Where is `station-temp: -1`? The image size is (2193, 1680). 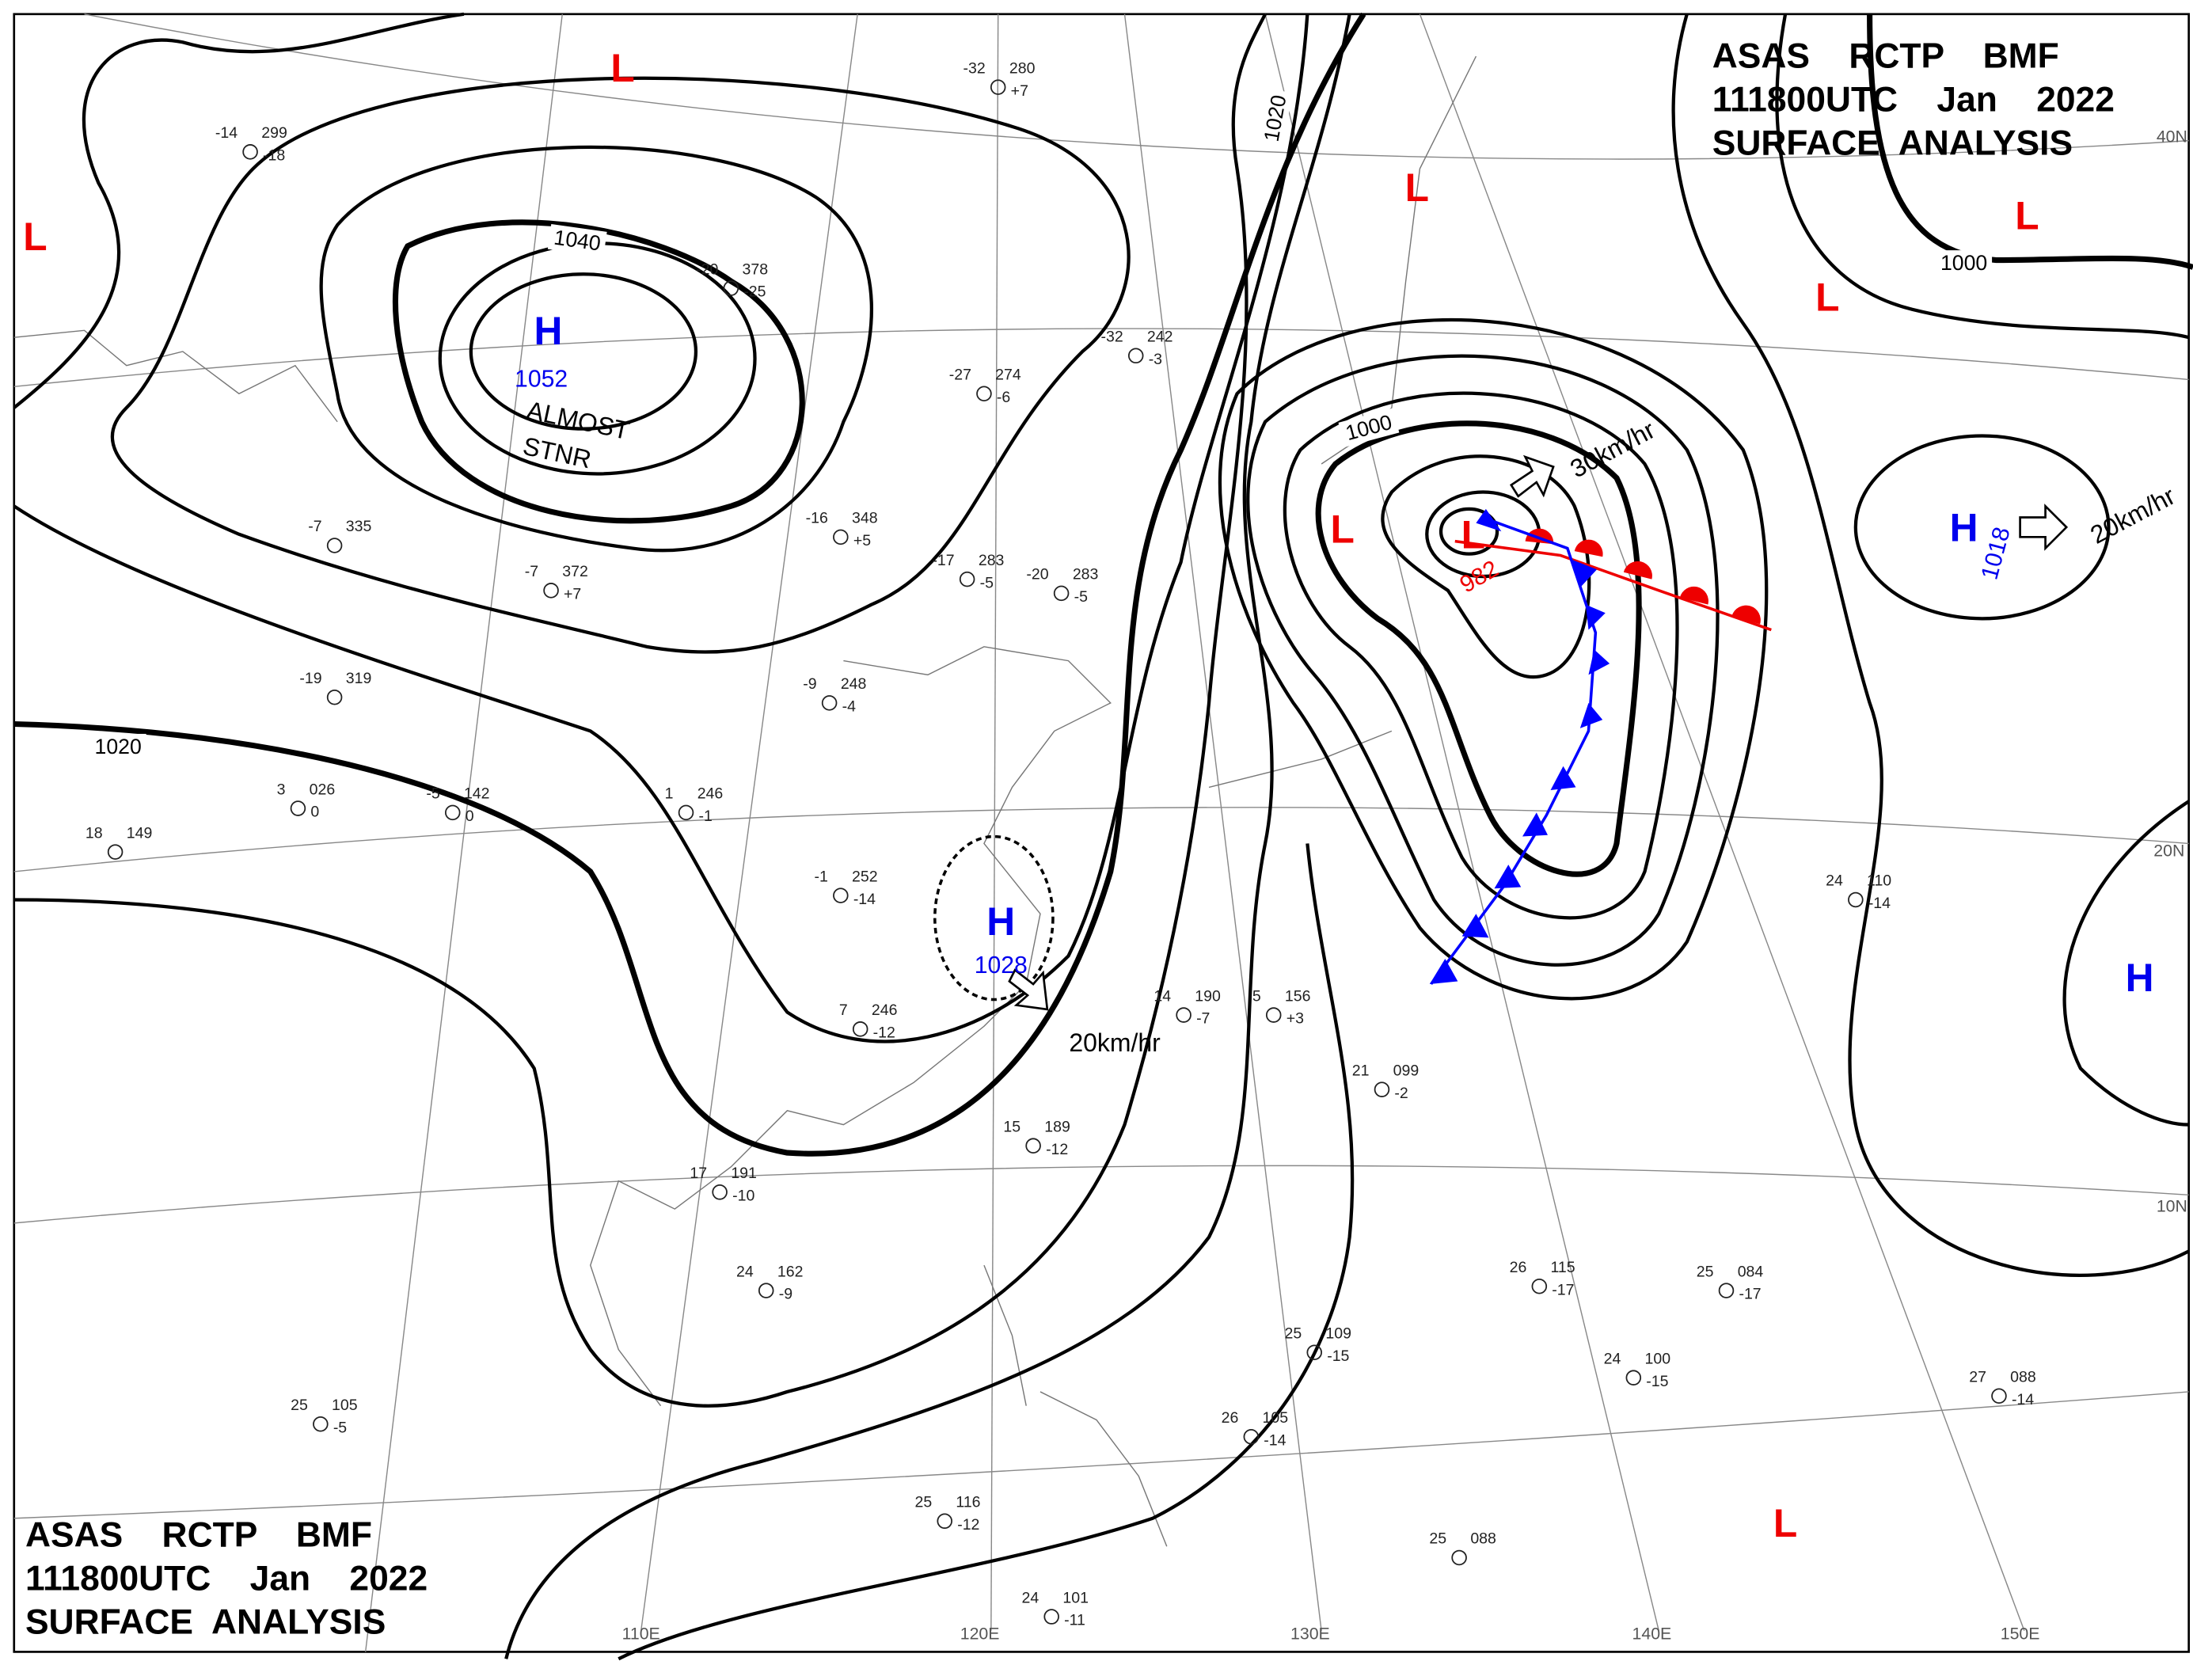
station-temp: -1 is located at coordinates (821, 876).